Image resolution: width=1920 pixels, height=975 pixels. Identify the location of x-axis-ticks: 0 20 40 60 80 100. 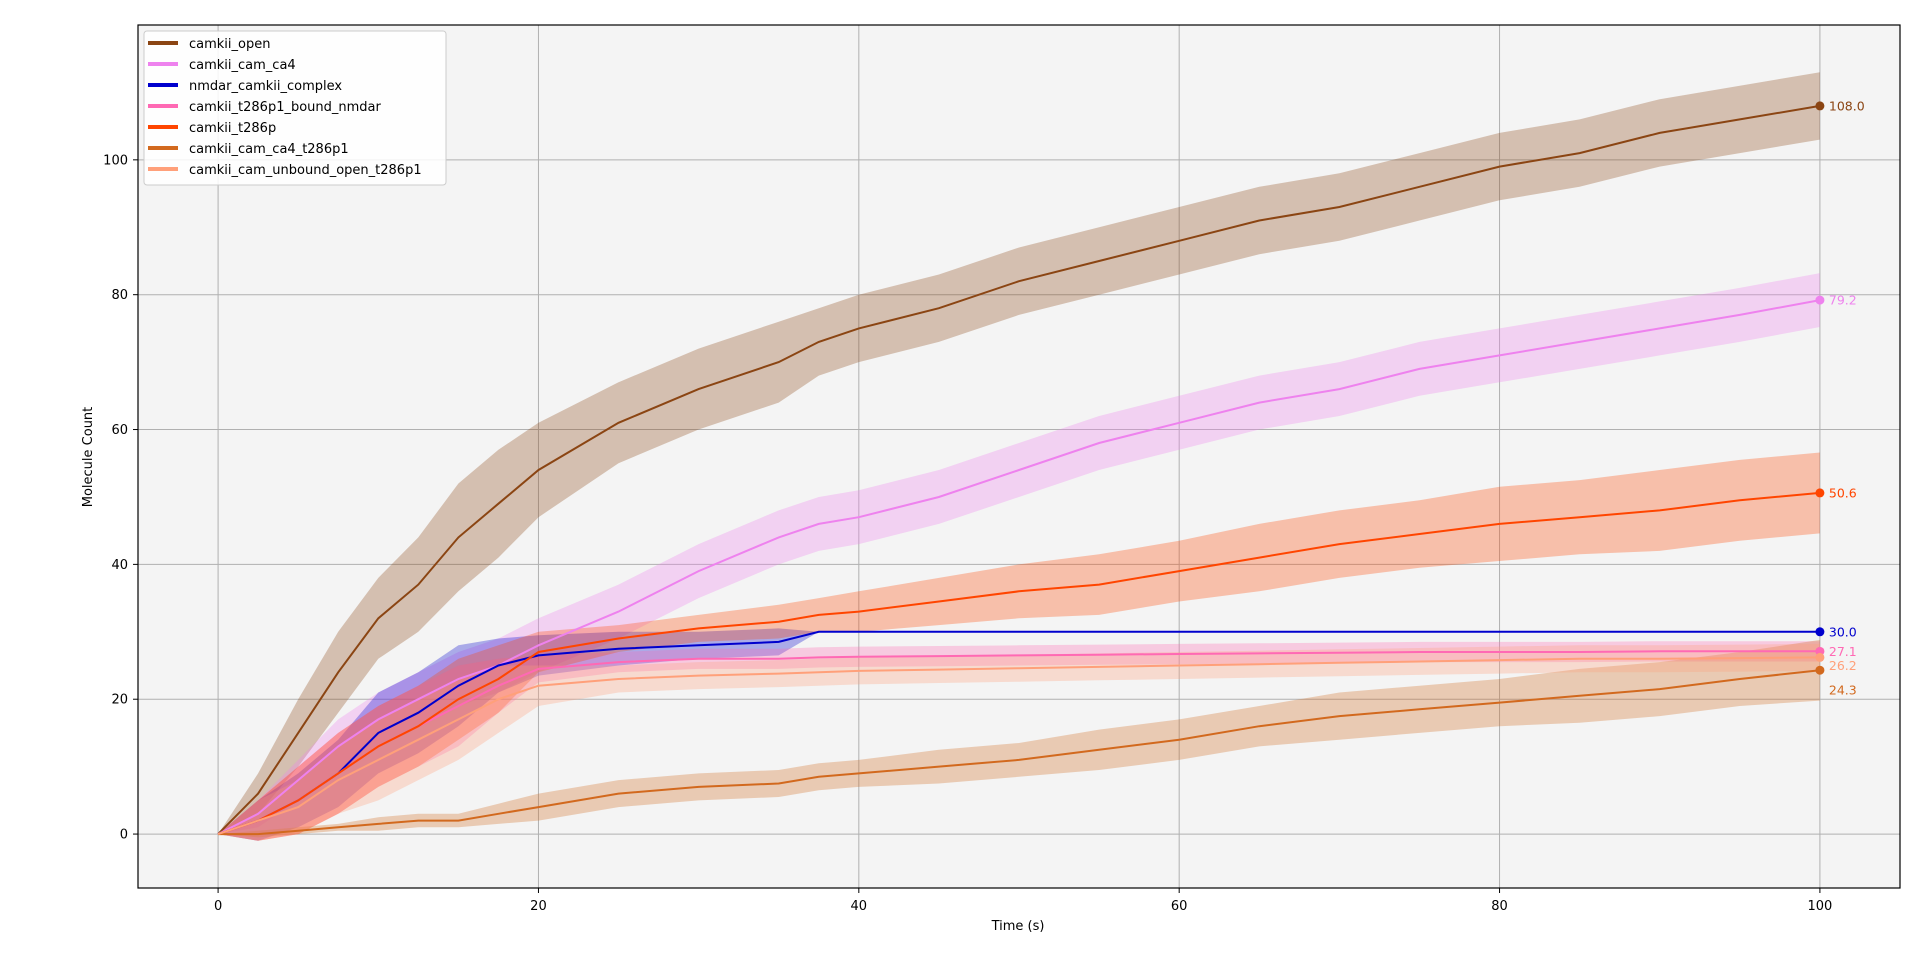
(1023, 901).